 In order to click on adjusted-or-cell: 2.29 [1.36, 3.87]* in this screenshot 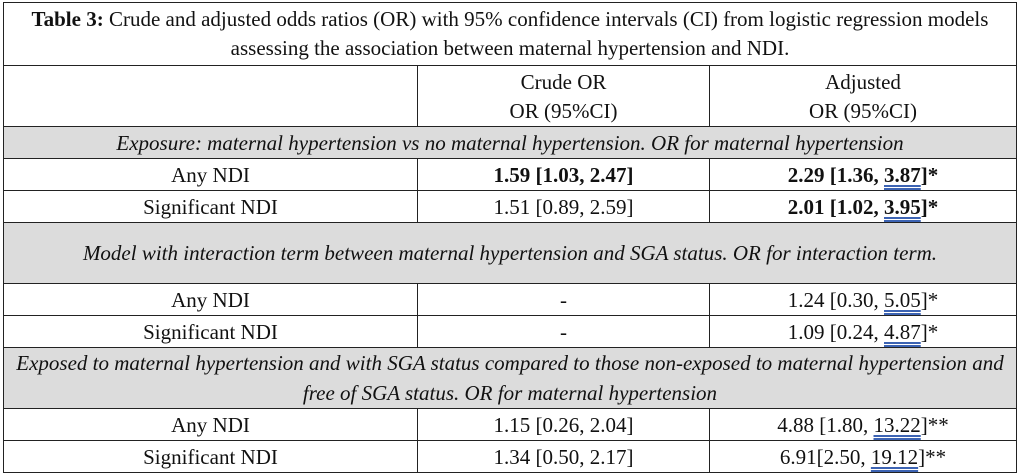, I will do `click(863, 174)`.